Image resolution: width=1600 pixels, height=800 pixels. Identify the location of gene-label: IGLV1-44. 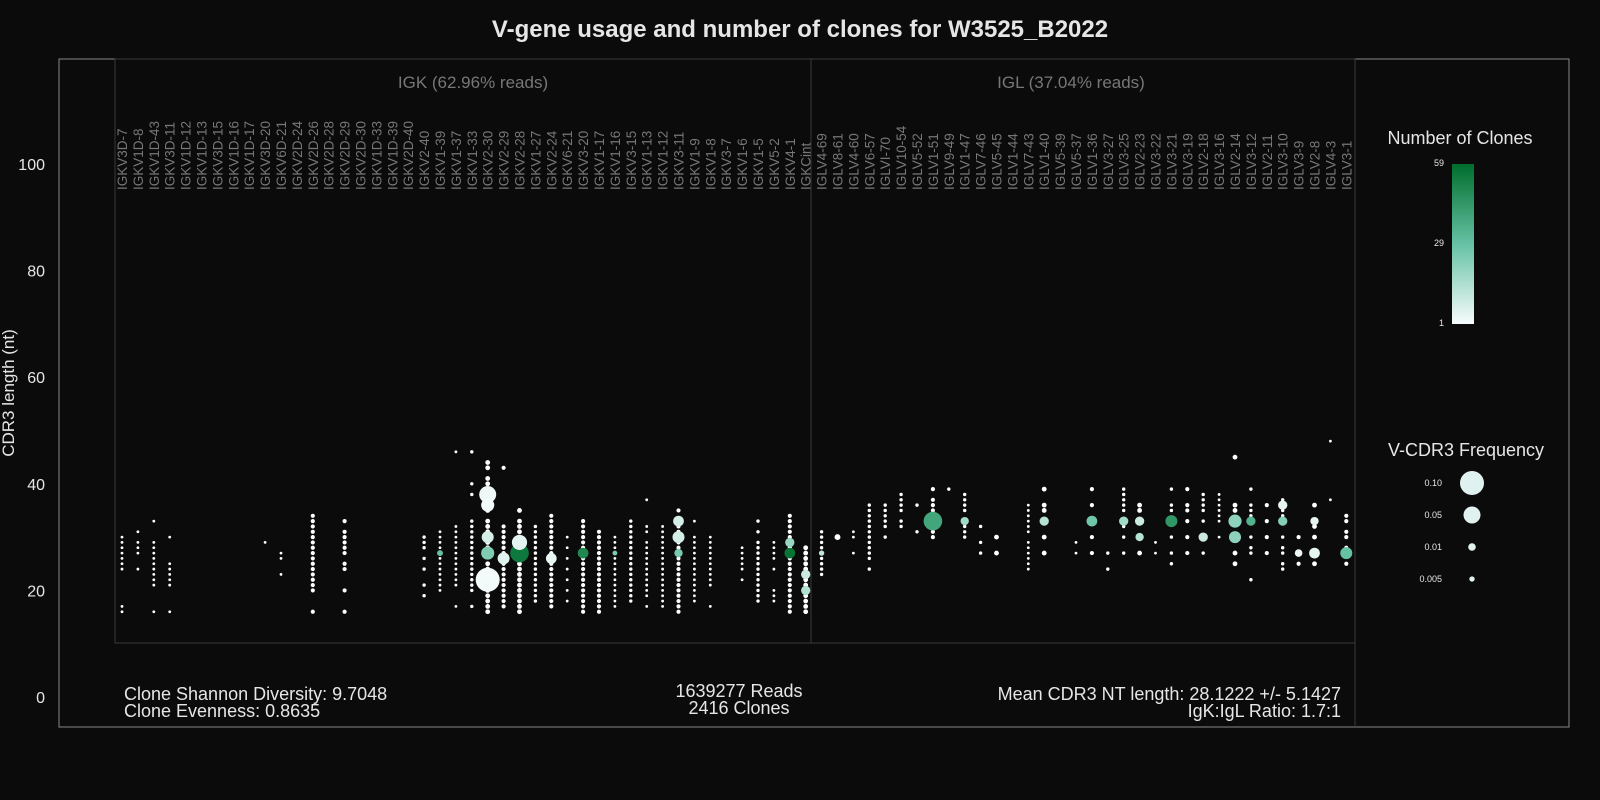
(1012, 161).